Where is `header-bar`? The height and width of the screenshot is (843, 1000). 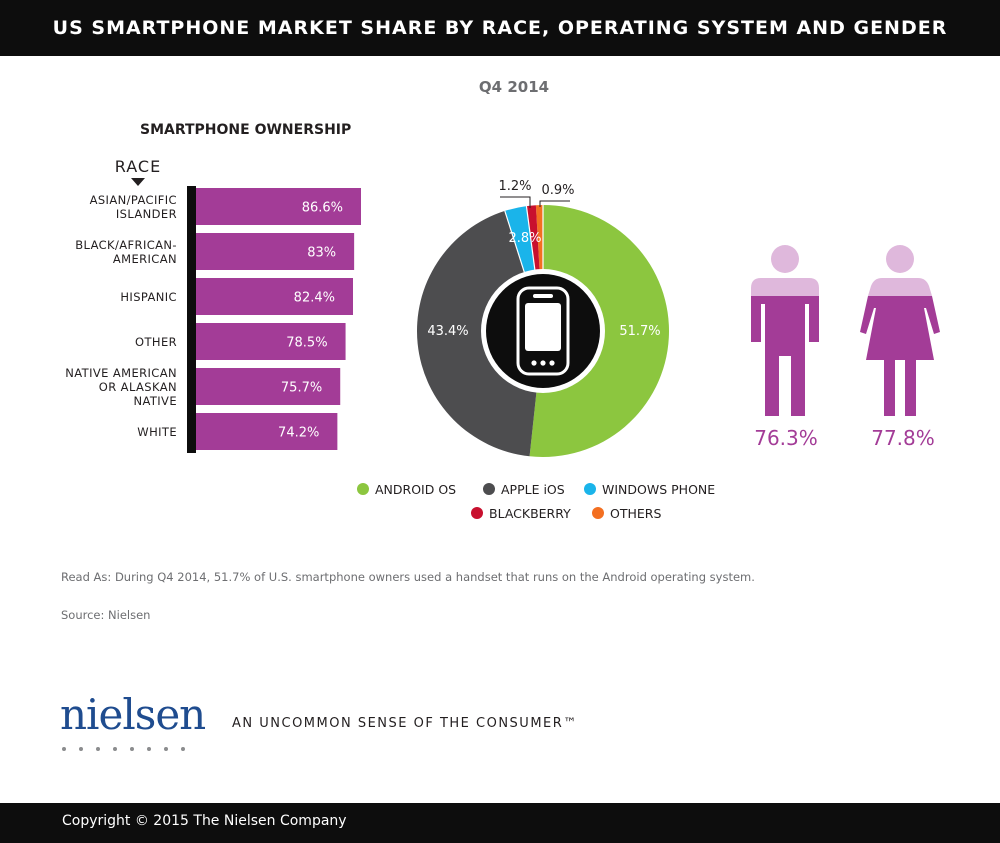 header-bar is located at coordinates (500, 28).